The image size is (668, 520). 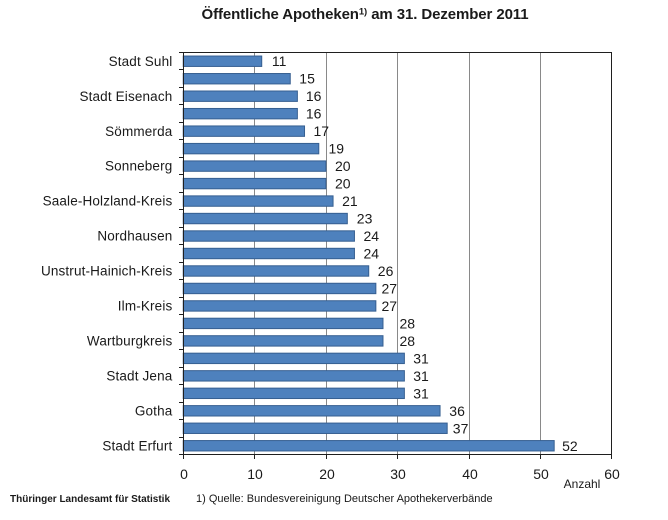 I want to click on svg-text: 50, so click(x=541, y=474).